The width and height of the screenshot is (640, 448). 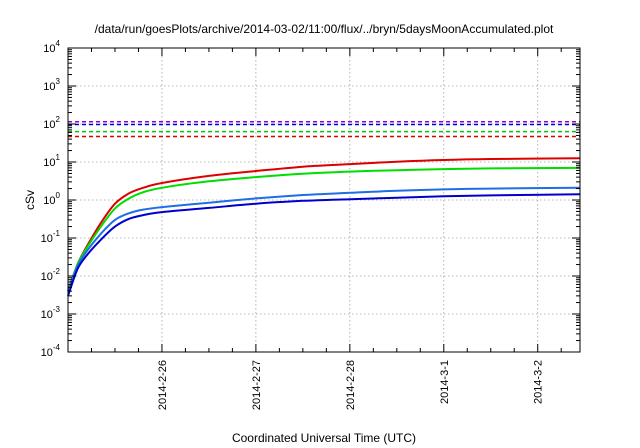 I want to click on y-tick-label: 10⁰, so click(x=51, y=199).